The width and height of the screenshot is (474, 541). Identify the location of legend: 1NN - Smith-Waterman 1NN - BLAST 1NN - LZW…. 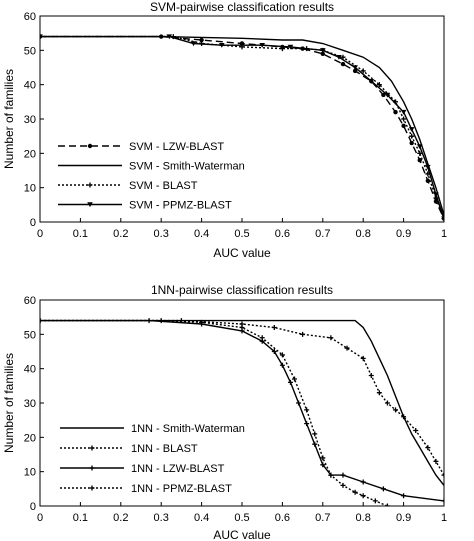
(152, 459).